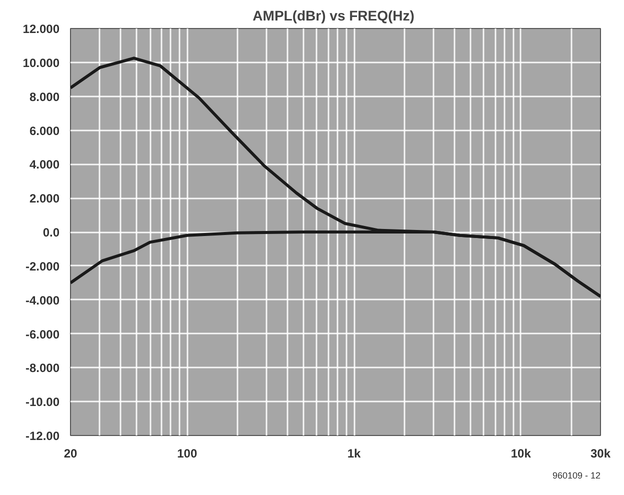 The width and height of the screenshot is (624, 495). What do you see at coordinates (42, 436) in the screenshot?
I see `y-tick-label: -12.00` at bounding box center [42, 436].